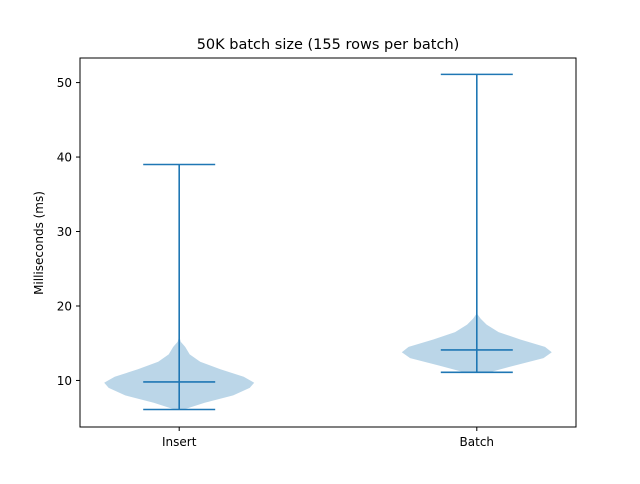 This screenshot has height=484, width=640. Describe the element at coordinates (64, 306) in the screenshot. I see `y-tick-label: 20` at that location.